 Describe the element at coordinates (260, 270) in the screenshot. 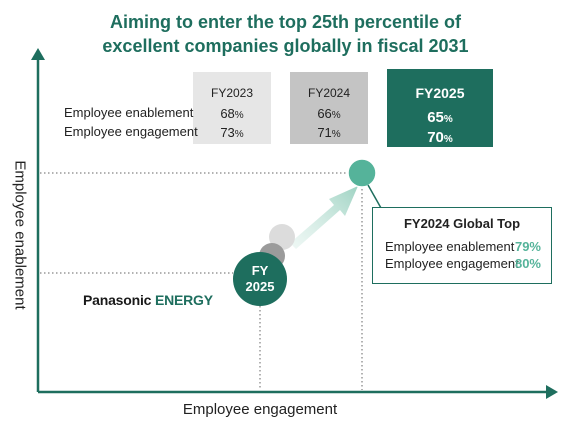

I see `fy2025-marker-line1: FY` at that location.